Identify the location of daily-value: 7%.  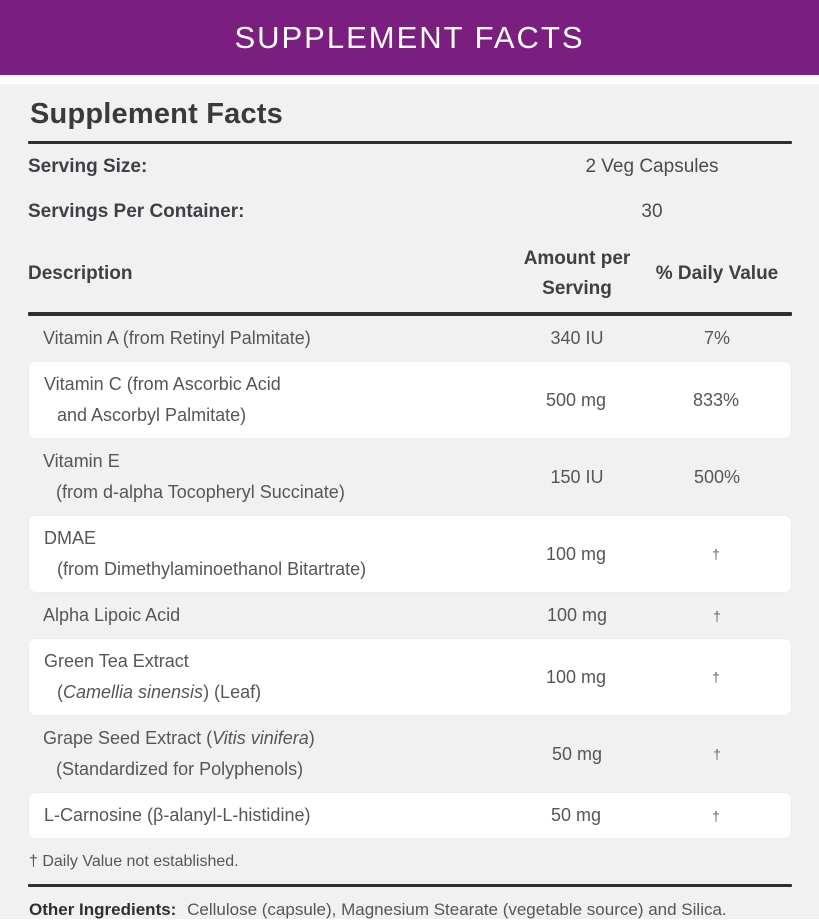
(716, 338).